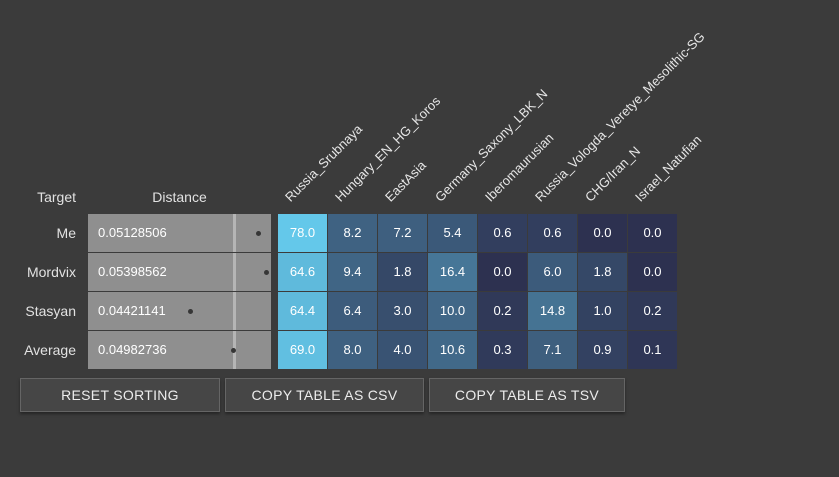  Describe the element at coordinates (527, 395) in the screenshot. I see `copy-tsv-button: COPY TABLE AS TSV` at that location.